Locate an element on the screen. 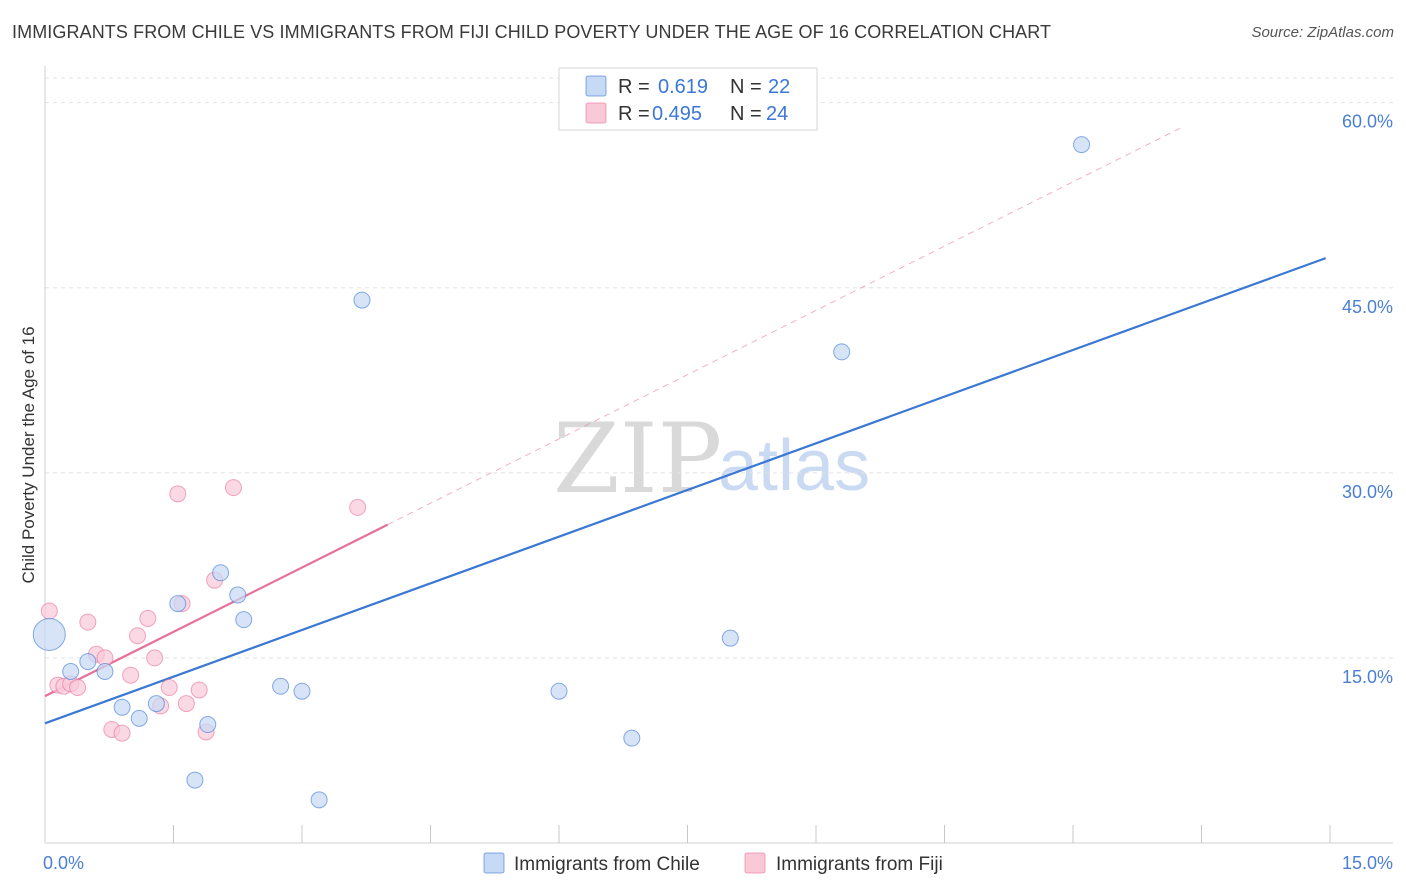 The height and width of the screenshot is (892, 1406). legend-r-label-chile: R = is located at coordinates (634, 87).